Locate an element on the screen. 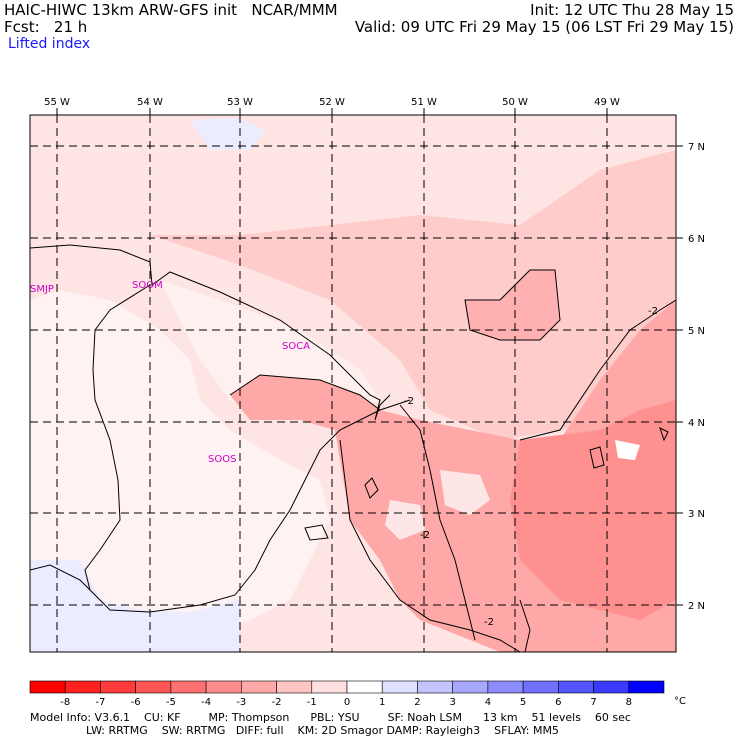  border-east is located at coordinates (437, 522).